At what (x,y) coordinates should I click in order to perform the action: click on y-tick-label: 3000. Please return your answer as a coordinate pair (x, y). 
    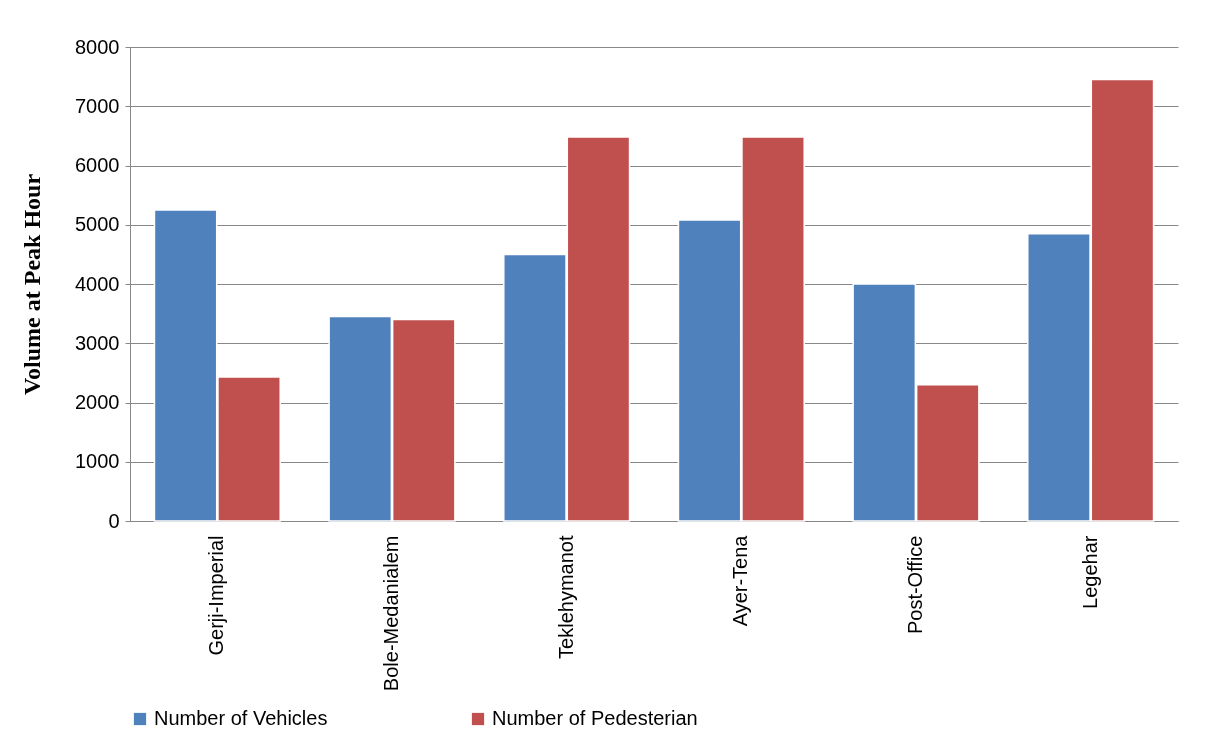
    Looking at the image, I should click on (97, 342).